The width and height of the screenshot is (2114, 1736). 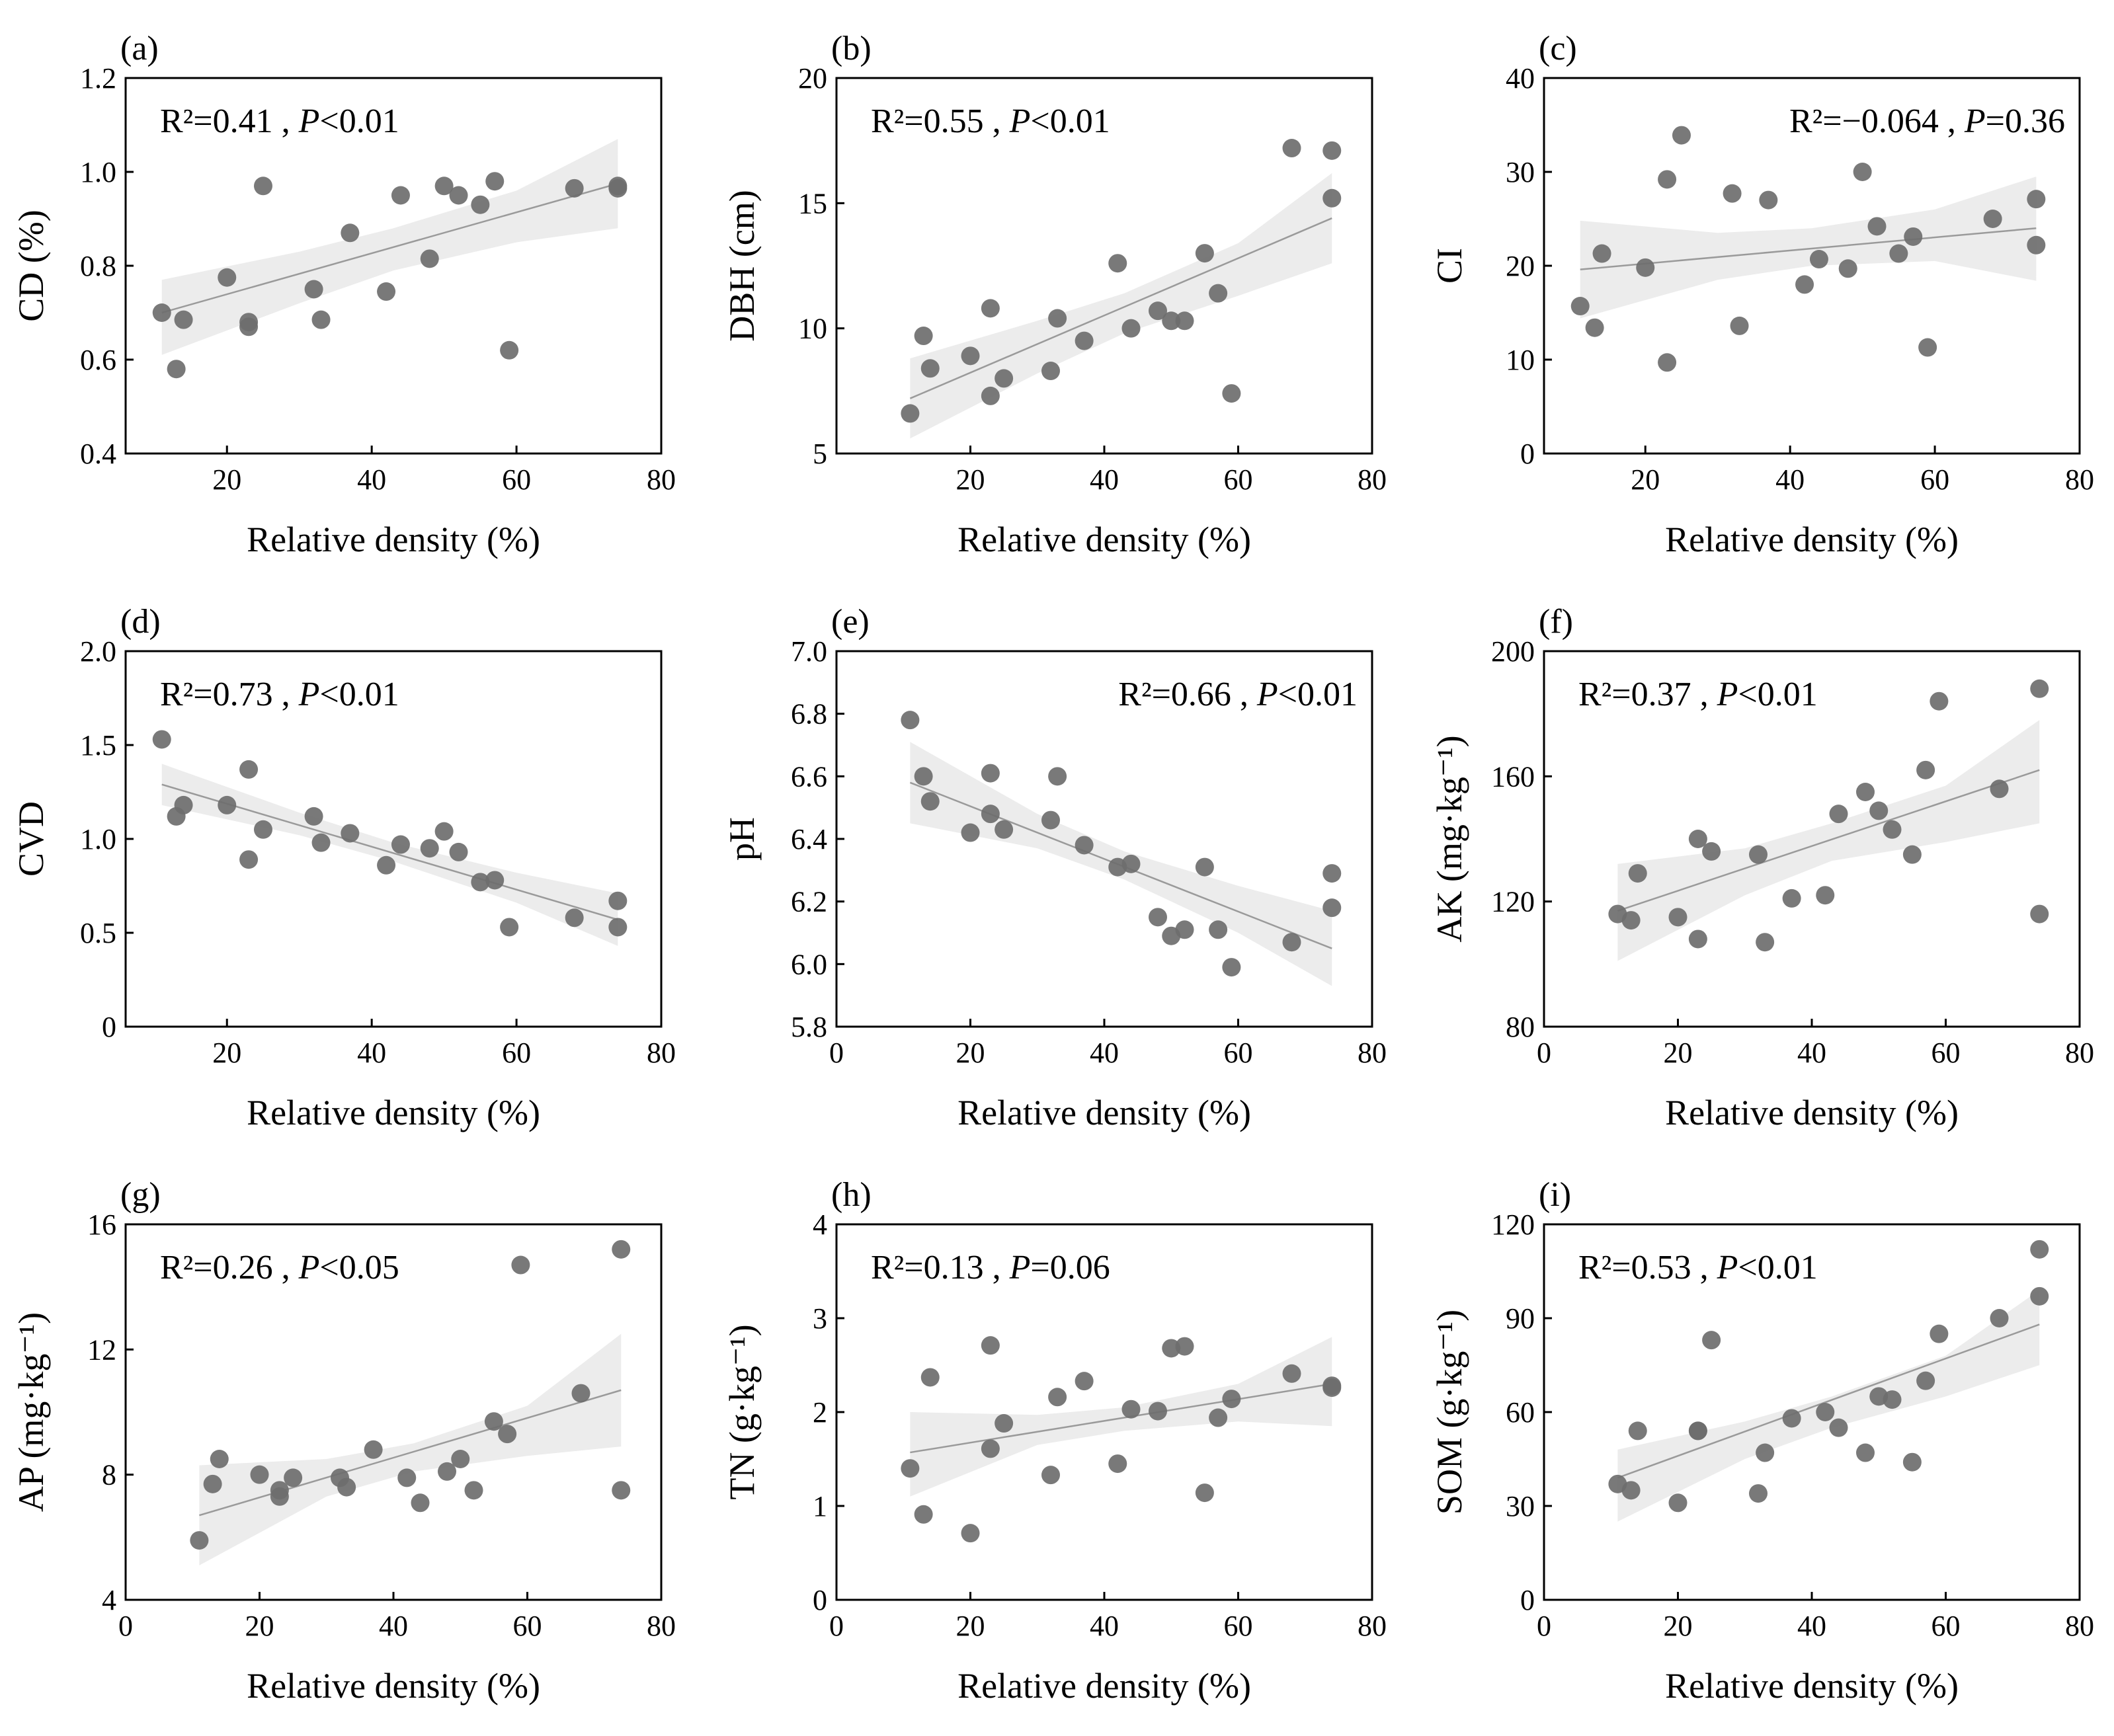 What do you see at coordinates (1556, 622) in the screenshot?
I see `panel-label: (f)` at bounding box center [1556, 622].